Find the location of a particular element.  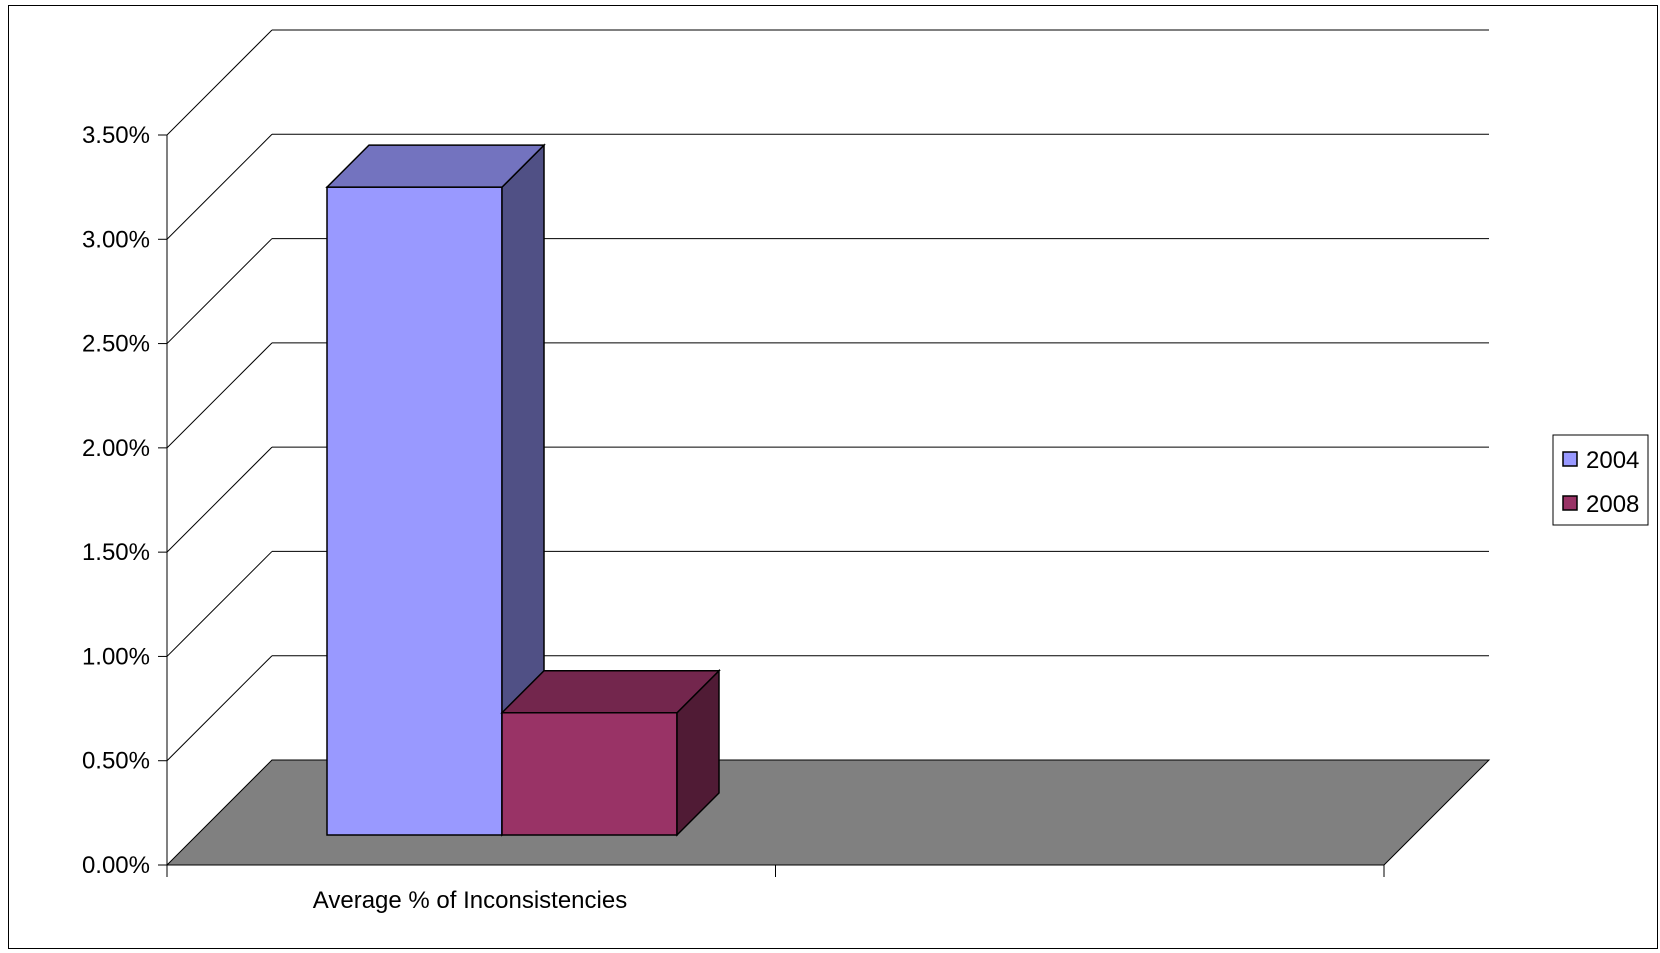

x-tick-label: Average % of Inconsistencies is located at coordinates (470, 900).